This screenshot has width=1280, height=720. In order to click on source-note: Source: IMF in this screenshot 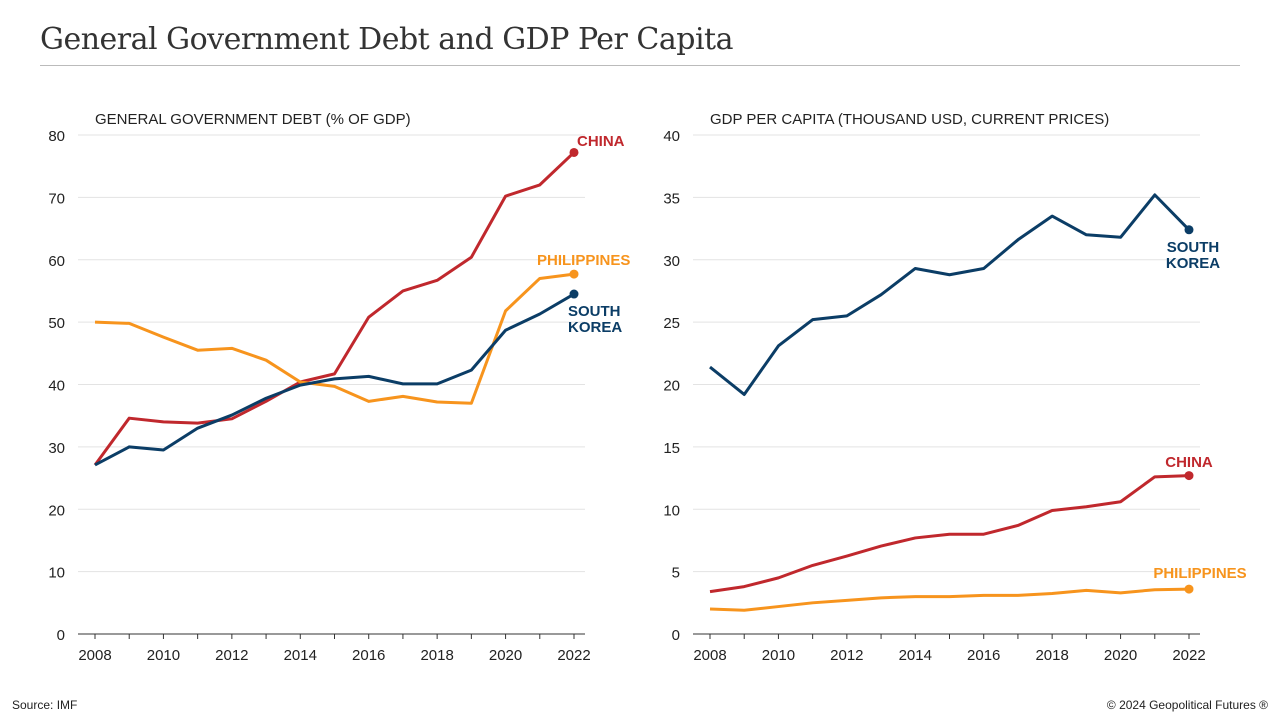, I will do `click(45, 705)`.